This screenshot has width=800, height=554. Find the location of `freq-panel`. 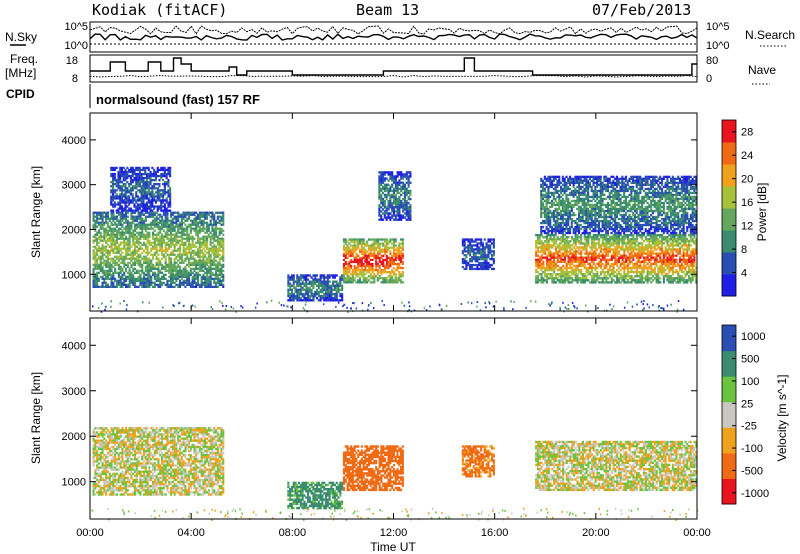

freq-panel is located at coordinates (393, 68).